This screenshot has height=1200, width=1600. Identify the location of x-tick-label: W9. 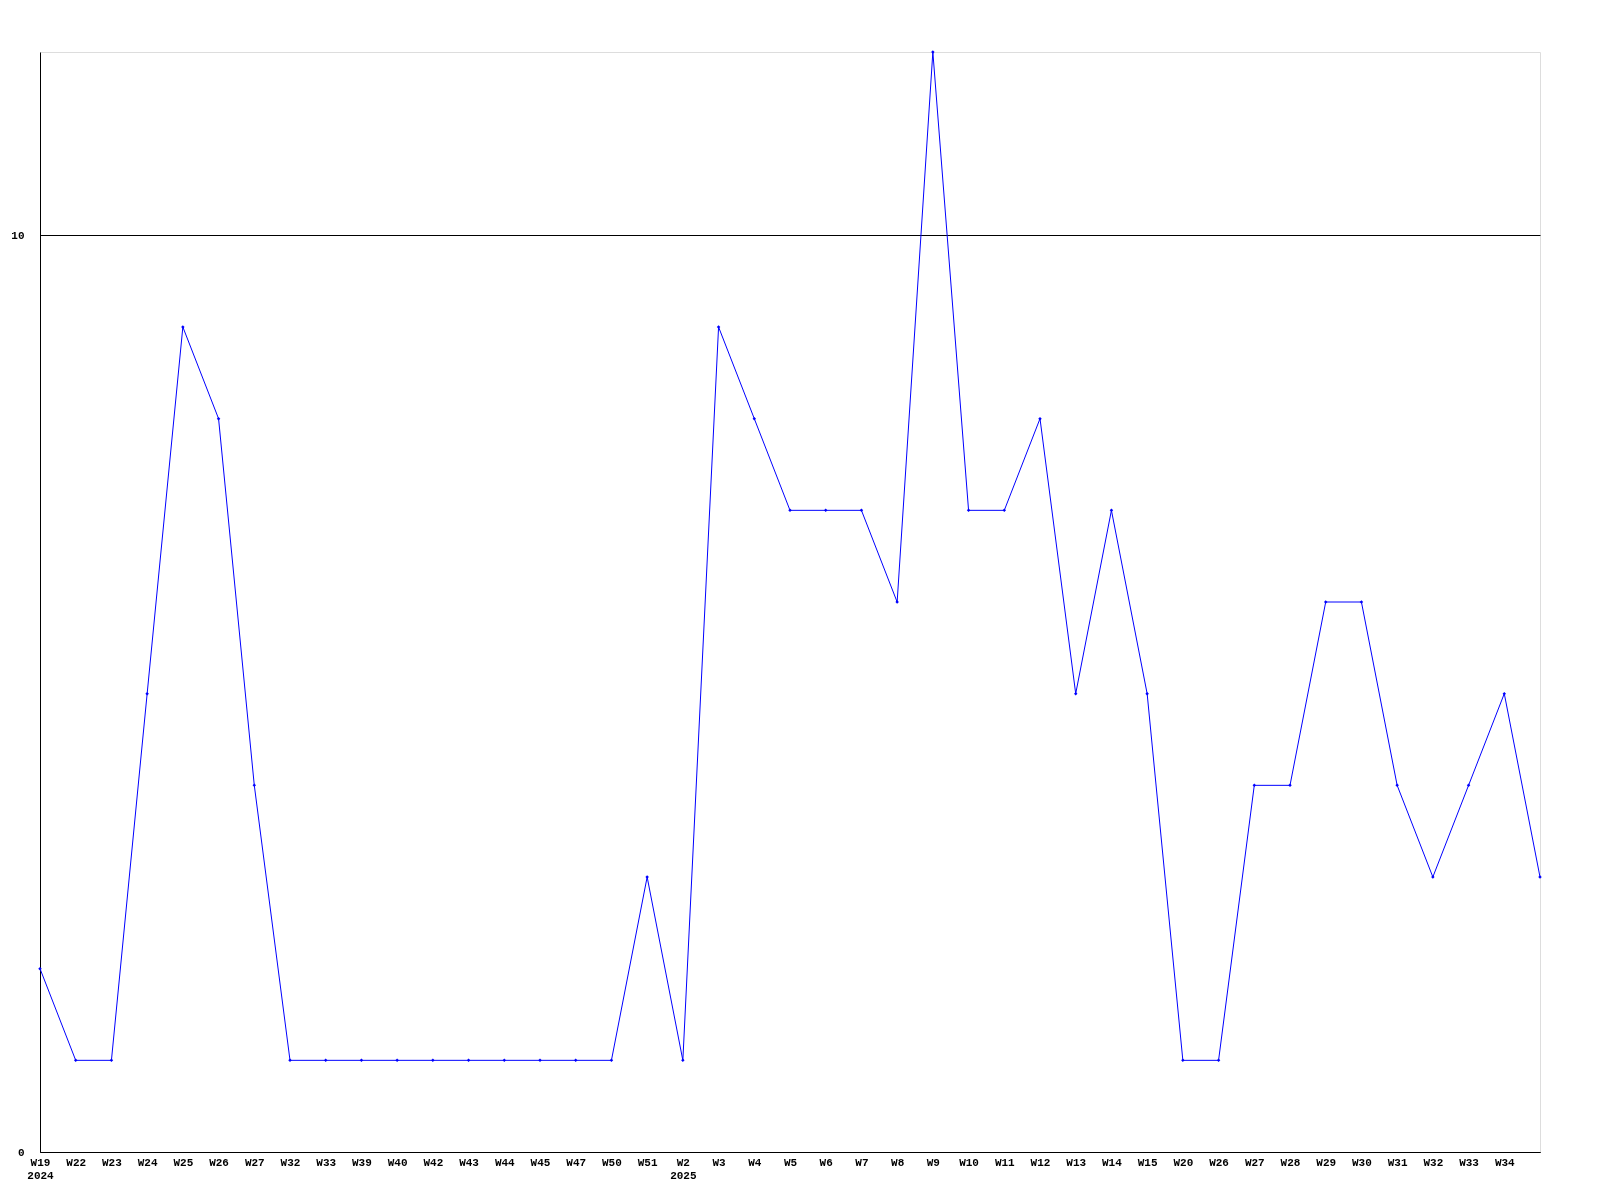
(933, 1162).